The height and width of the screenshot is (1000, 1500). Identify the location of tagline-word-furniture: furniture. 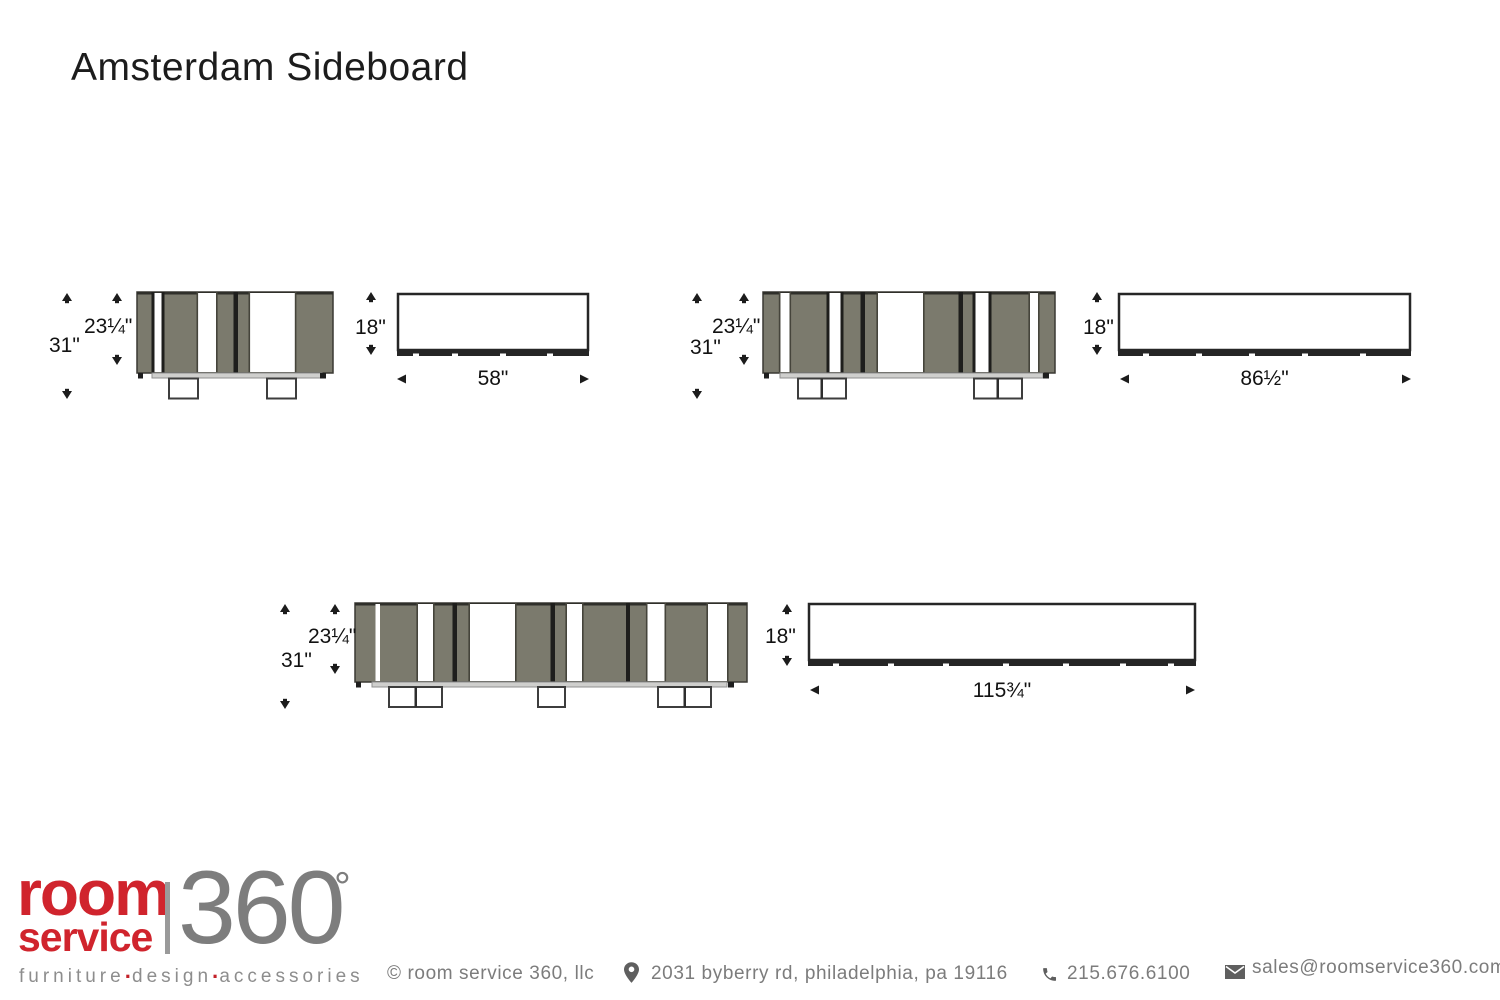
(72, 976).